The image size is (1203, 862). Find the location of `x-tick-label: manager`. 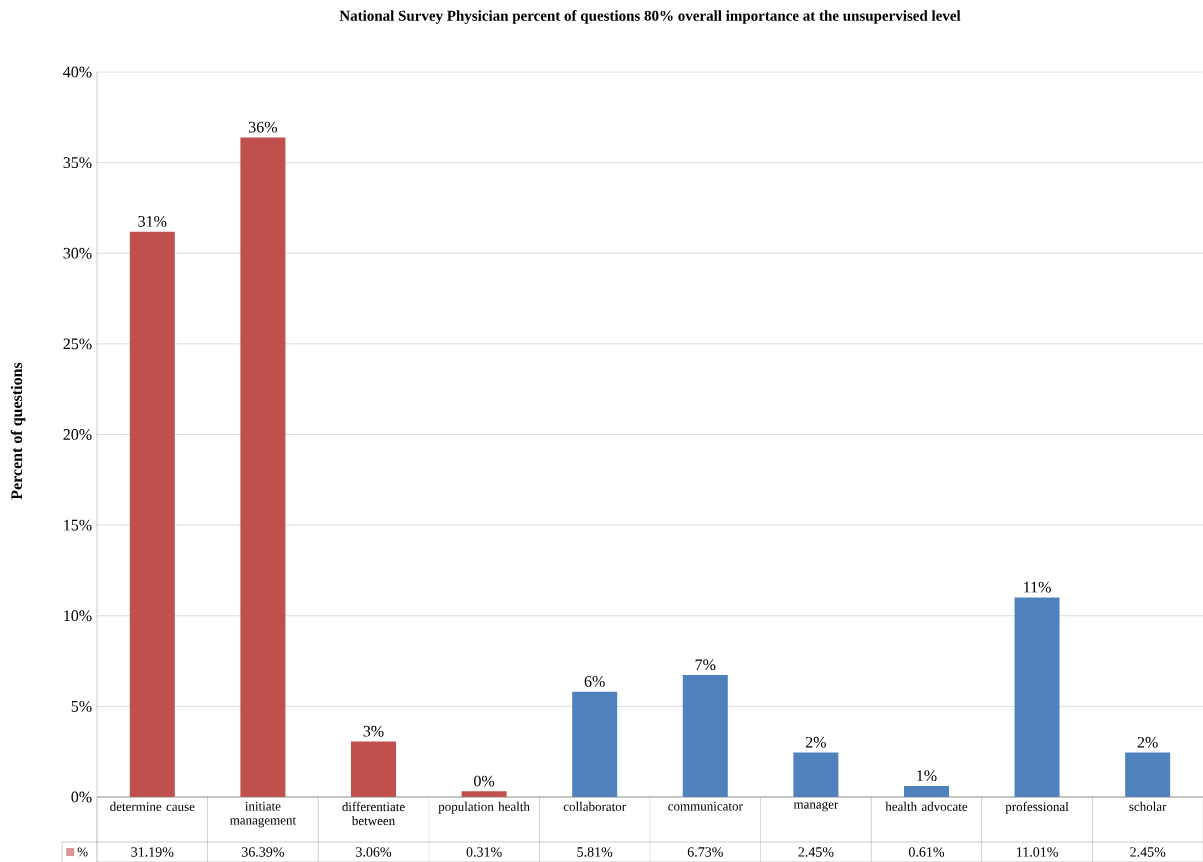

x-tick-label: manager is located at coordinates (816, 806).